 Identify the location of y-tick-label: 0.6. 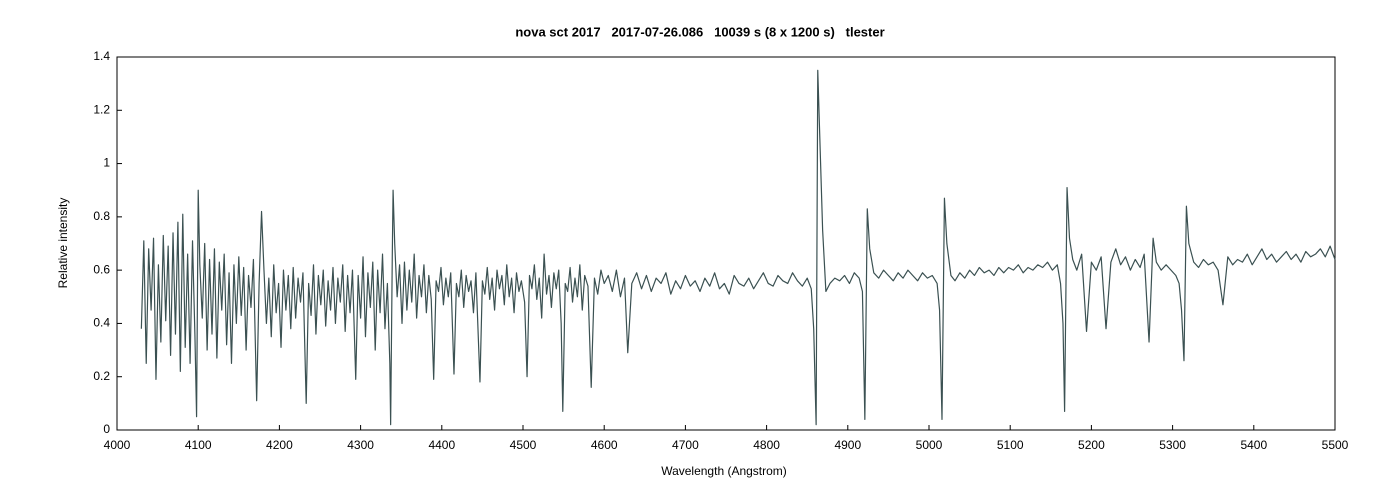
(101, 269).